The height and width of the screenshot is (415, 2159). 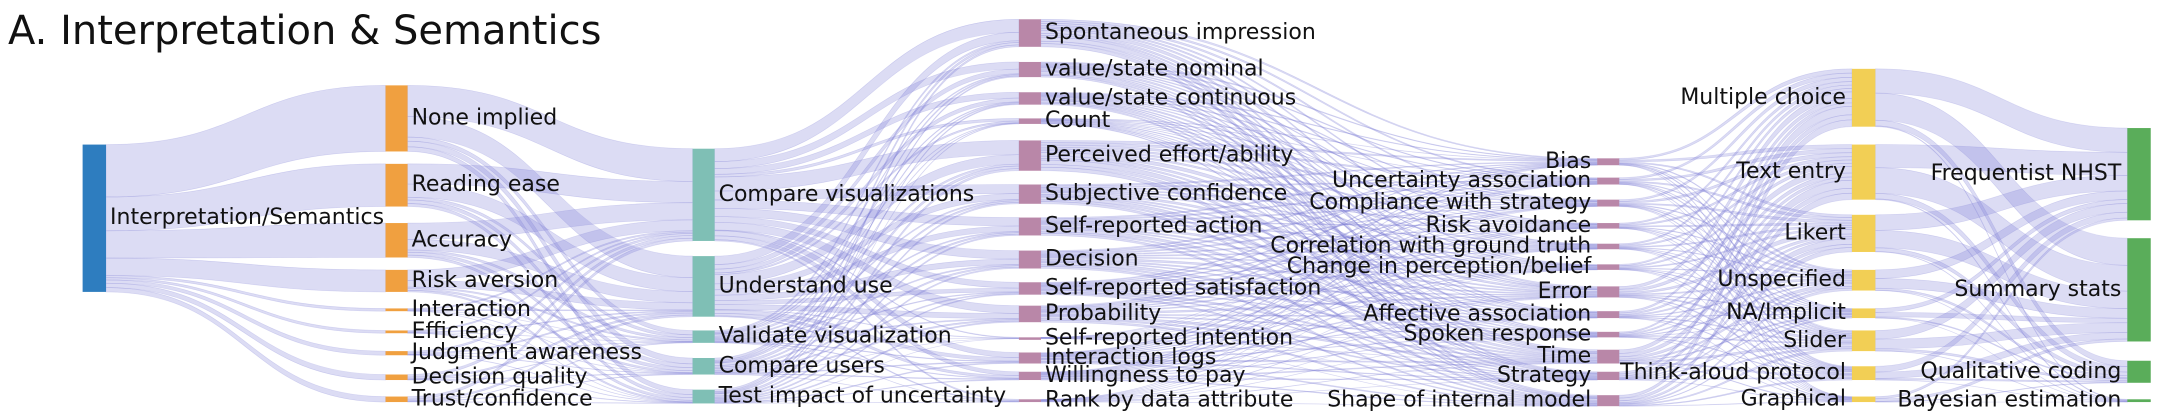 What do you see at coordinates (2009, 400) in the screenshot?
I see `node-label: Bayesian estimation` at bounding box center [2009, 400].